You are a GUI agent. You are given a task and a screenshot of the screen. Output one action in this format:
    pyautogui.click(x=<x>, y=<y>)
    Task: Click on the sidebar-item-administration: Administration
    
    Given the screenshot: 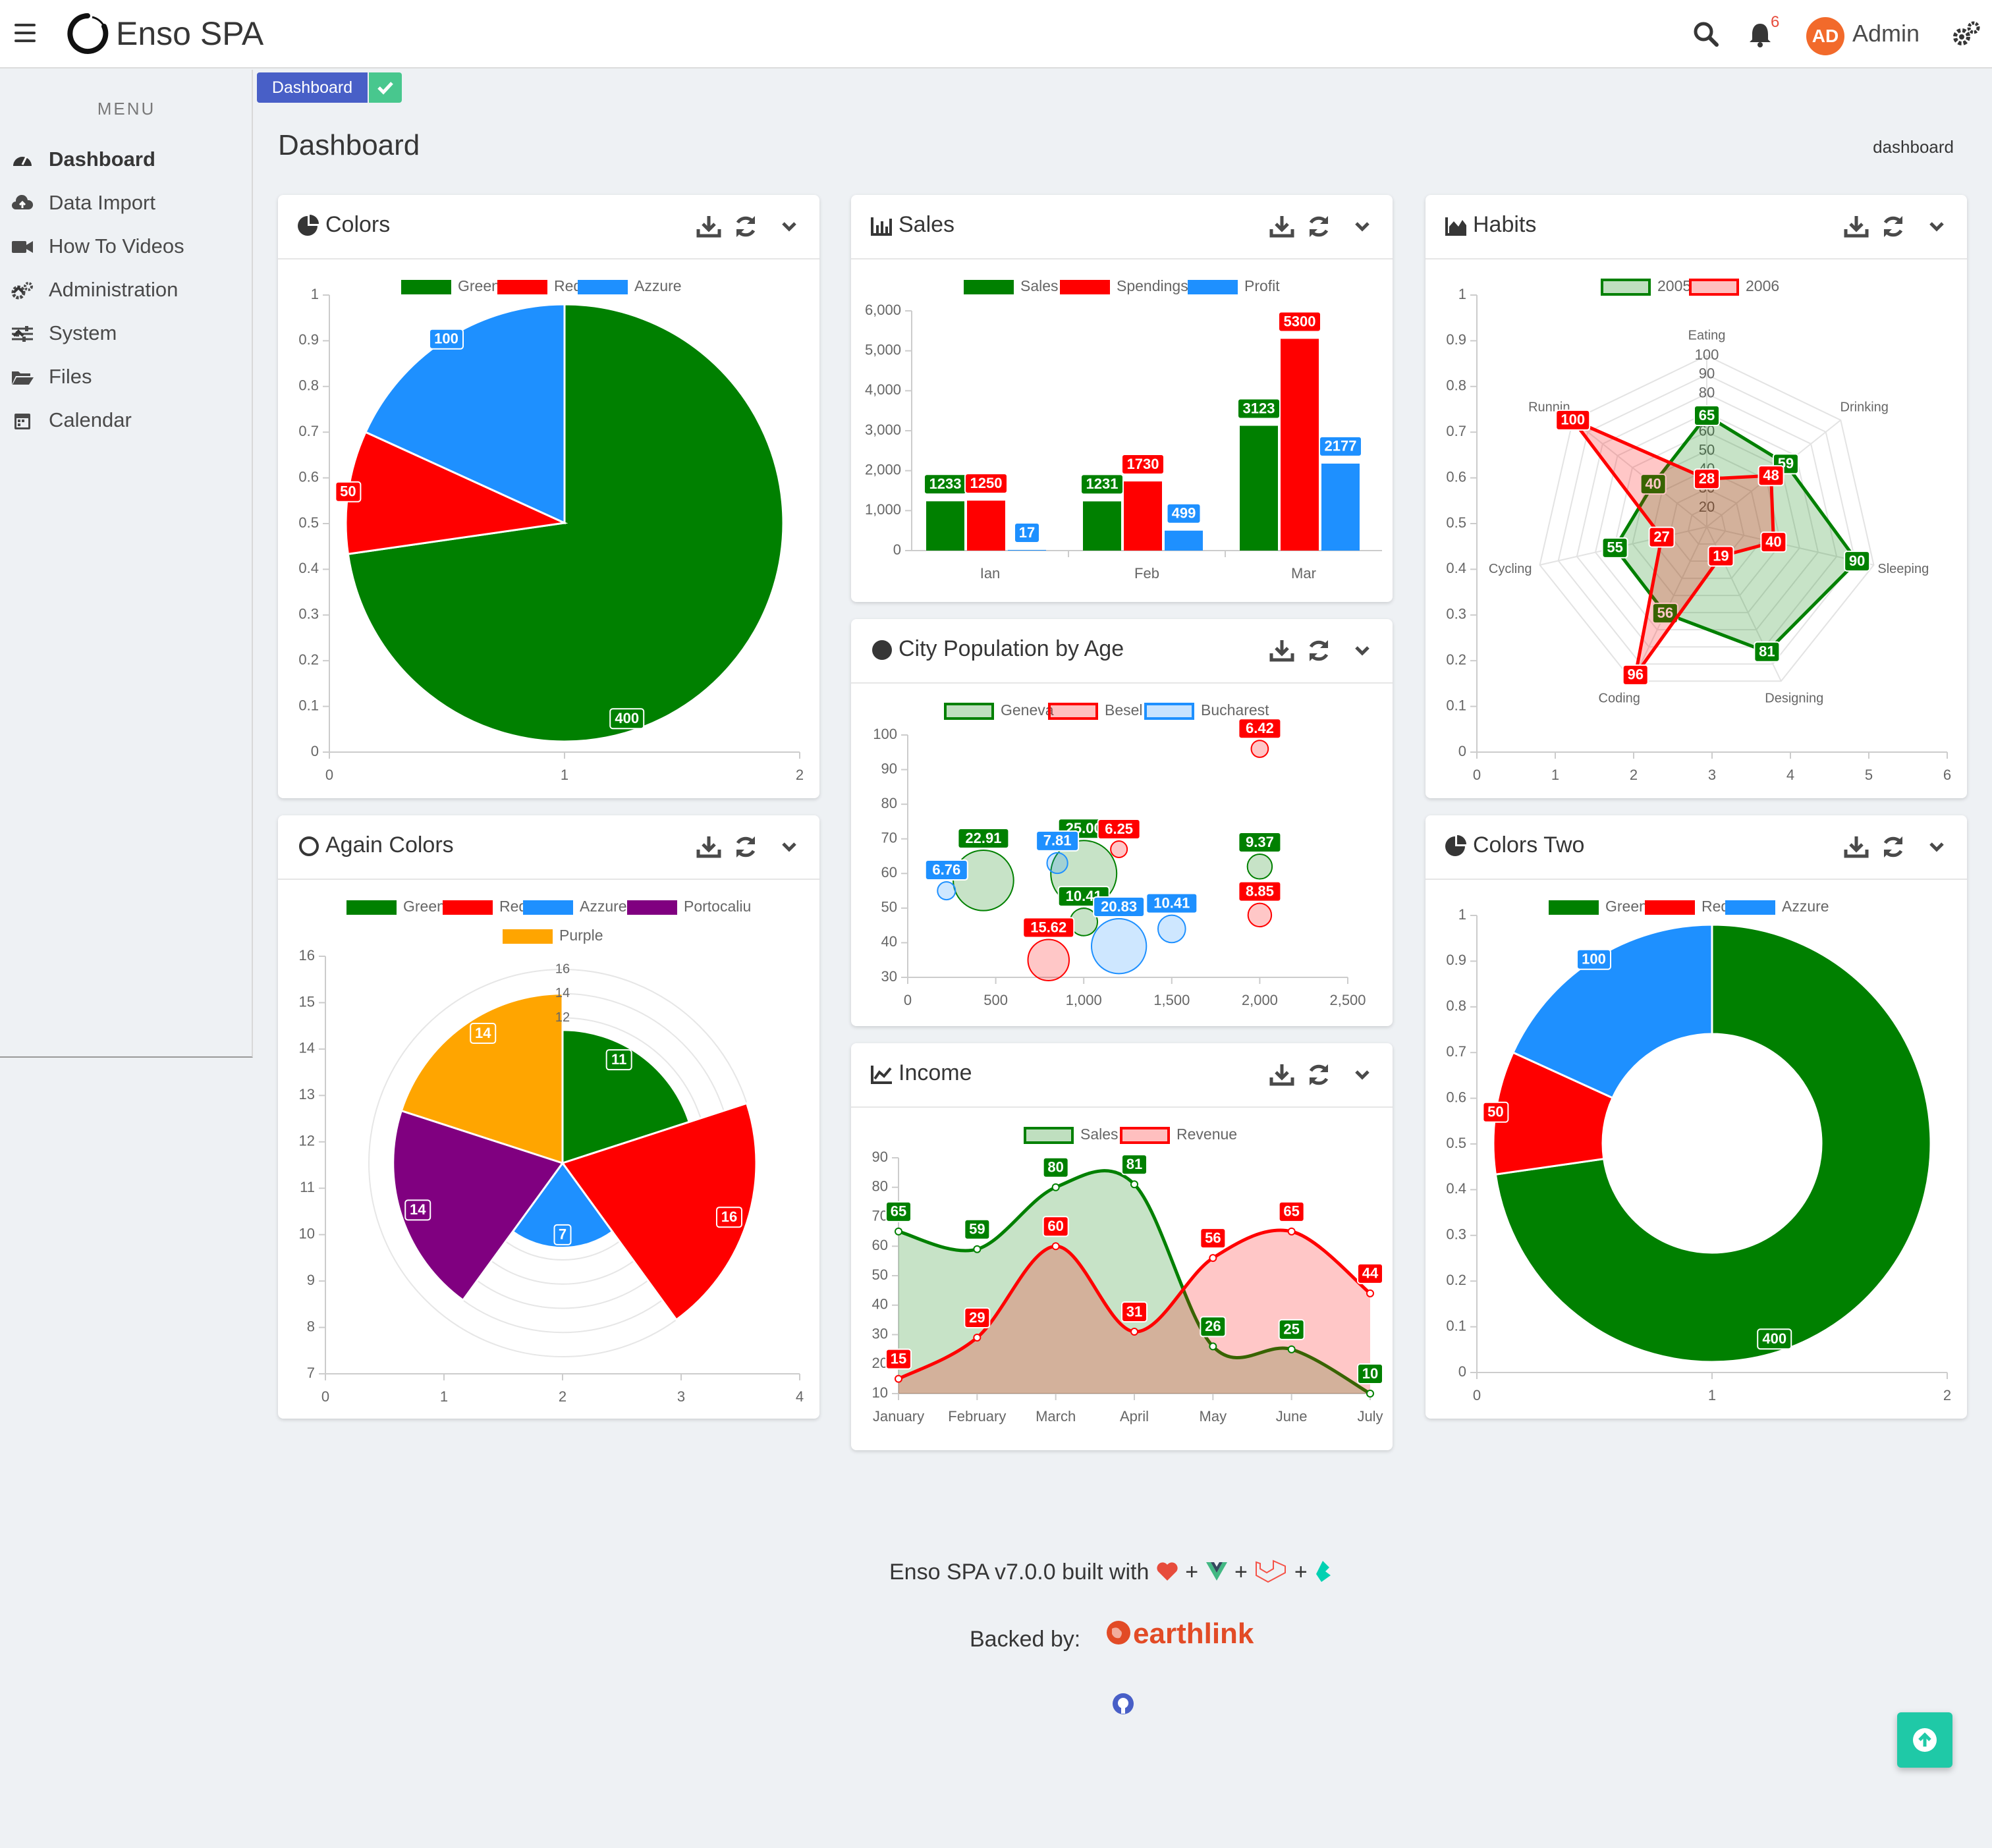 What is the action you would take?
    pyautogui.click(x=127, y=289)
    